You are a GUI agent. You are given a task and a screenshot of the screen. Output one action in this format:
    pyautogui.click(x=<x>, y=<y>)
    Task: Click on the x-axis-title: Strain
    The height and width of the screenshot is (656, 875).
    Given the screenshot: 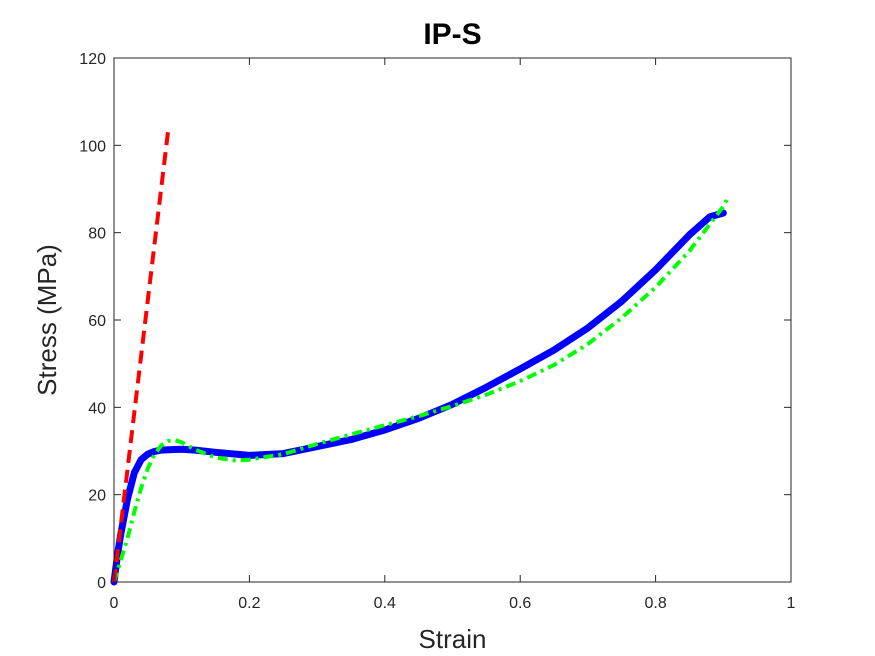 What is the action you would take?
    pyautogui.click(x=453, y=639)
    